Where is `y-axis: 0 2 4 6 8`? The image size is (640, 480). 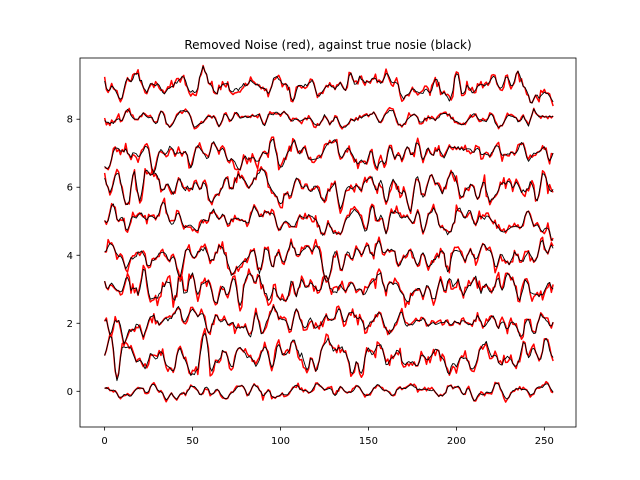
y-axis: 0 2 4 6 8 is located at coordinates (73, 256).